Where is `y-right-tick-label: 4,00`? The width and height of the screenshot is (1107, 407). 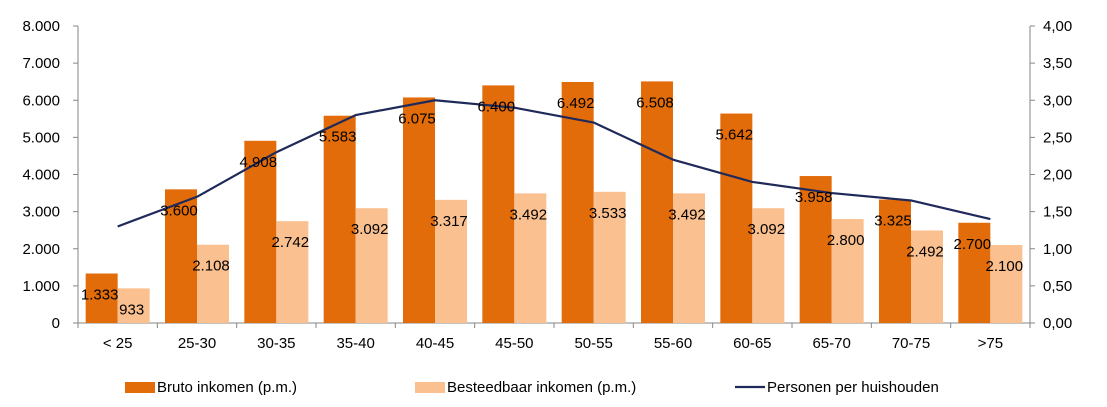 y-right-tick-label: 4,00 is located at coordinates (1057, 26).